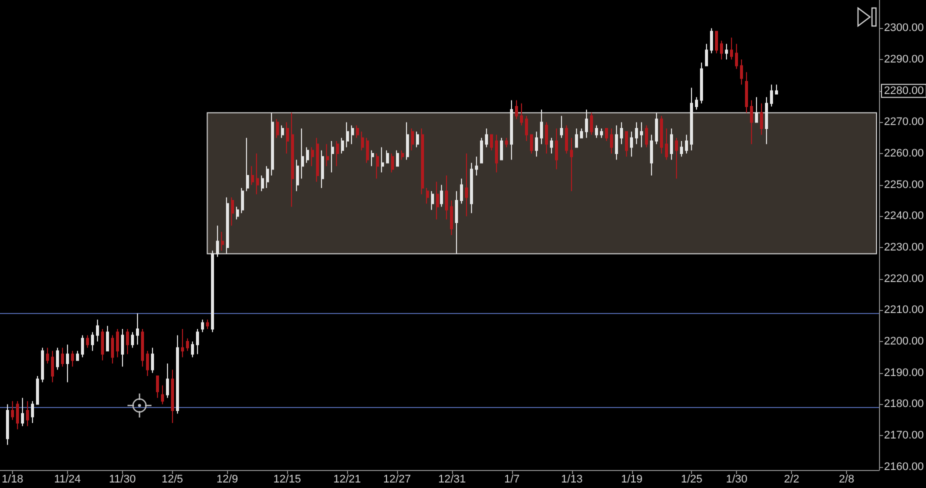  Describe the element at coordinates (904, 28) in the screenshot. I see `y-tick-label: 2300.00` at that location.